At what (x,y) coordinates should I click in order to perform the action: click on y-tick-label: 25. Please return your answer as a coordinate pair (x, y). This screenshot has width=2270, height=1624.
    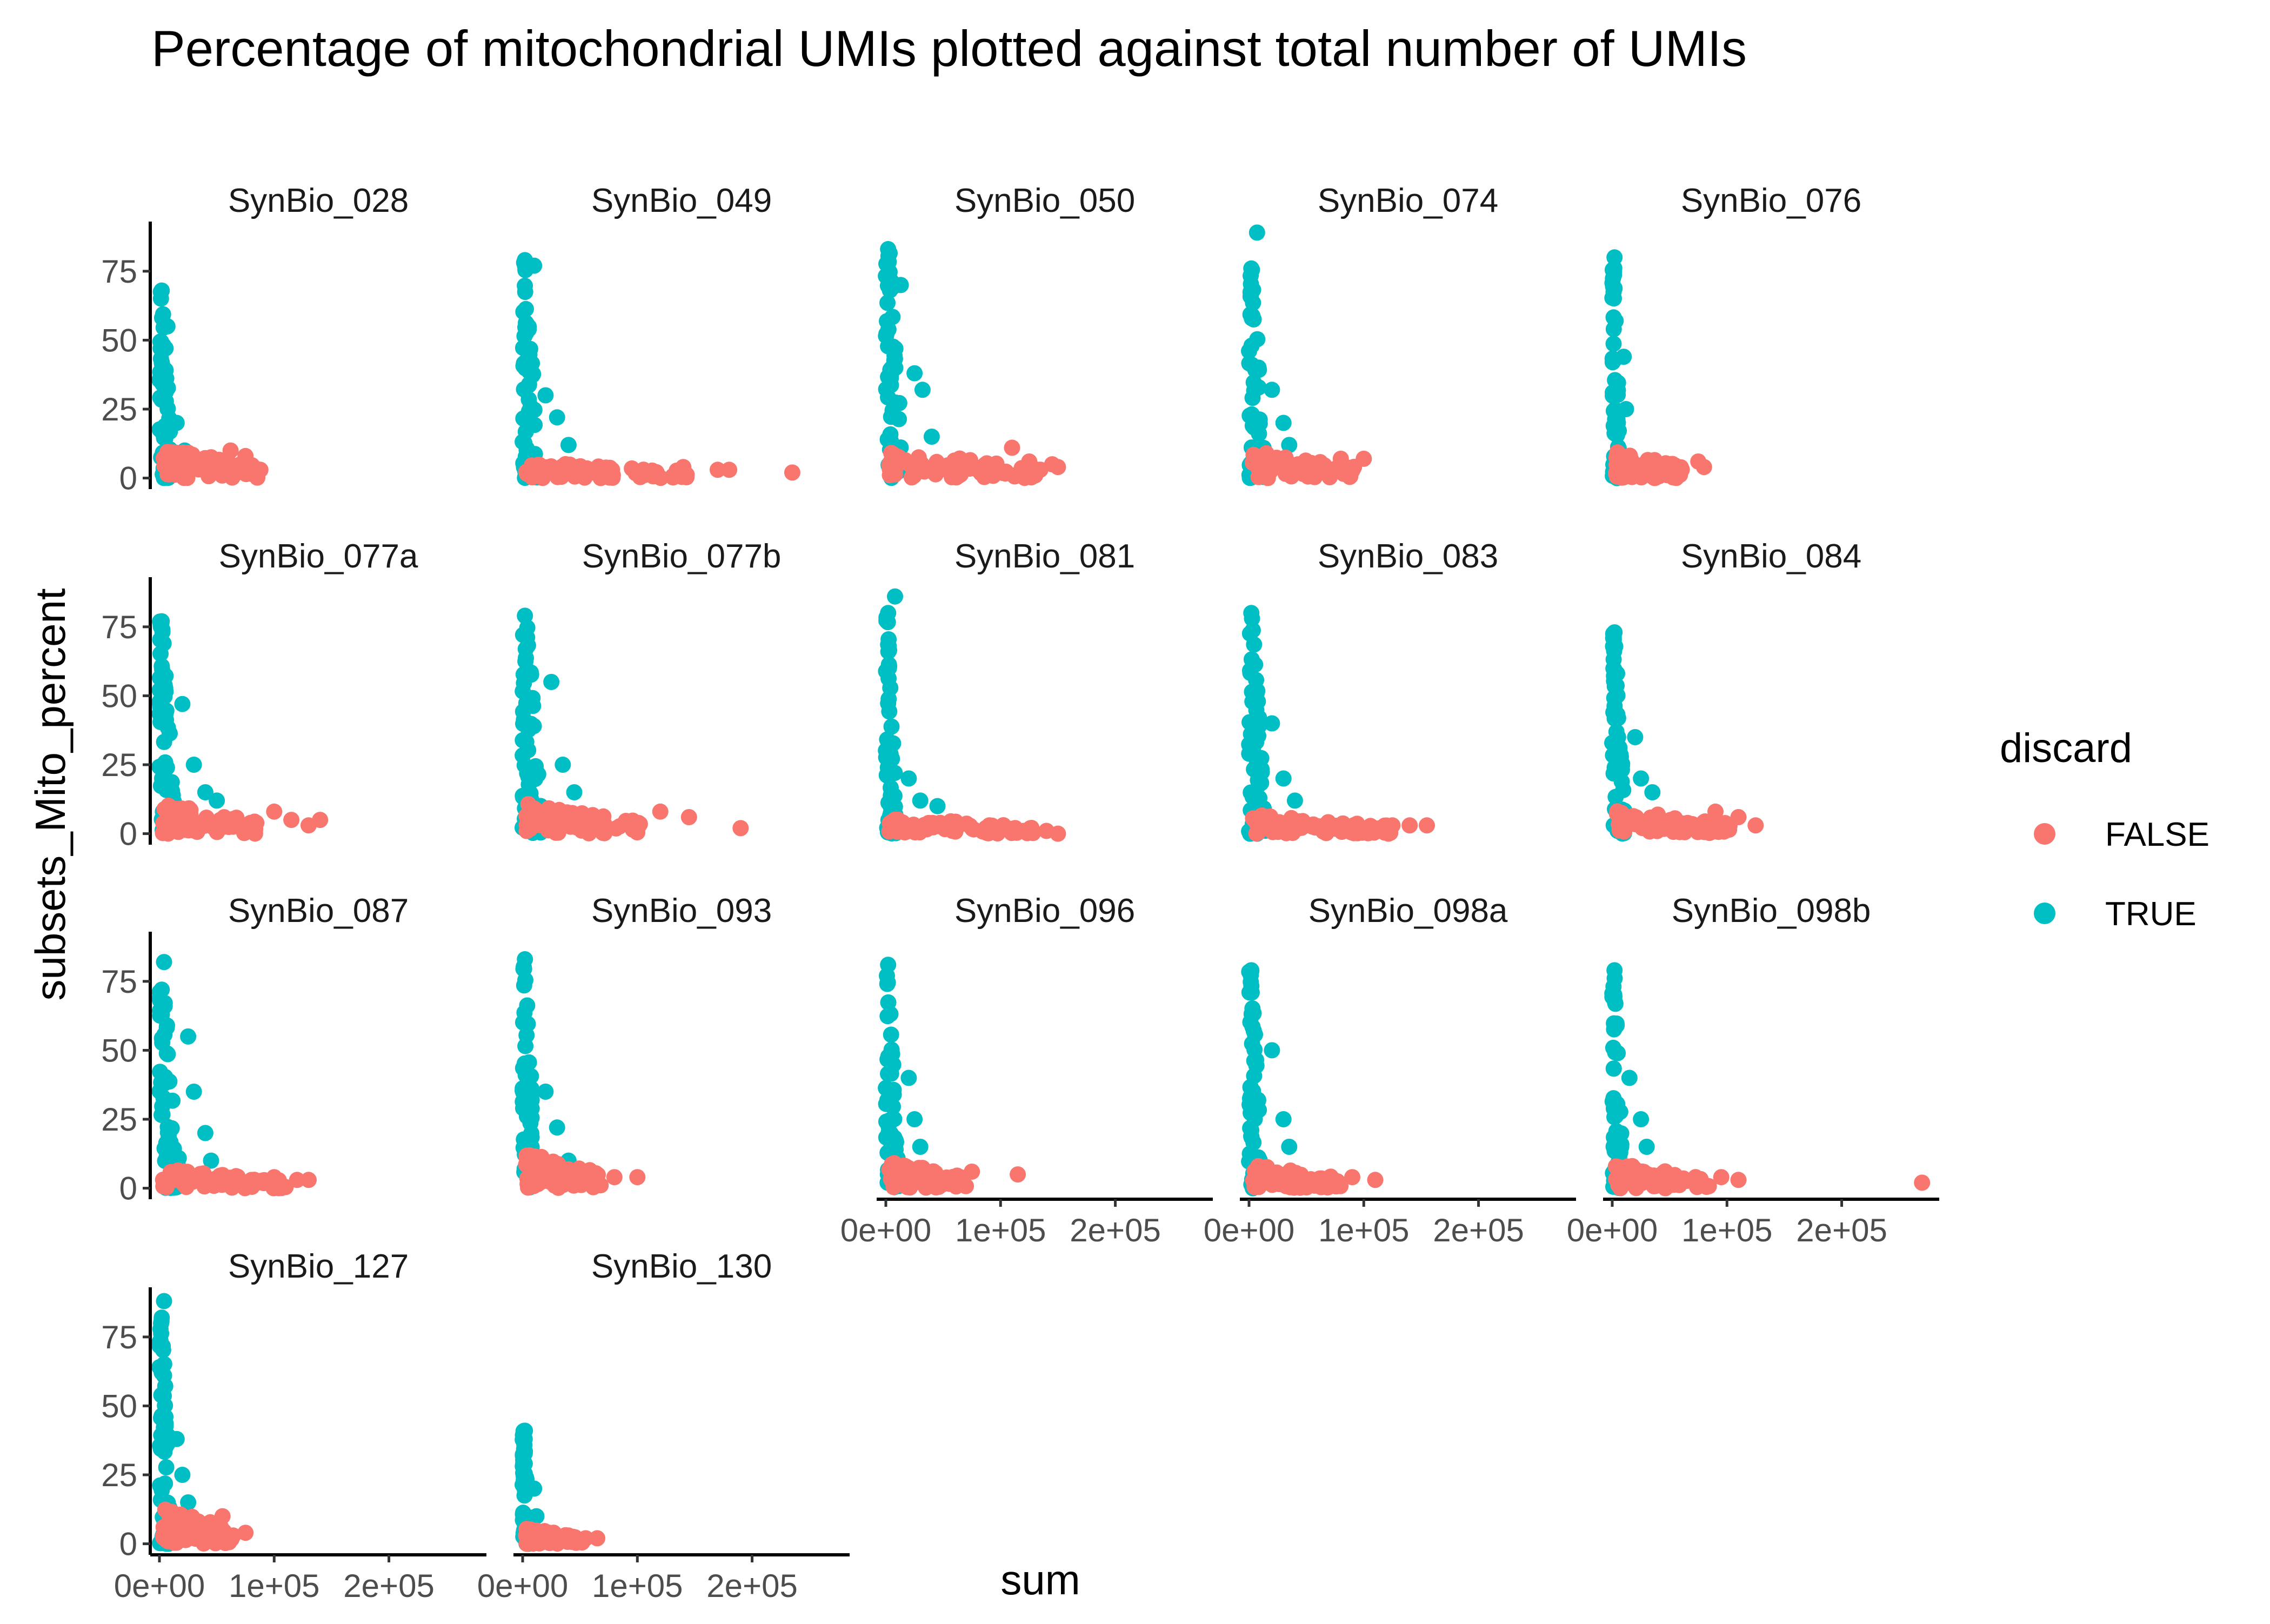
    Looking at the image, I should click on (119, 1119).